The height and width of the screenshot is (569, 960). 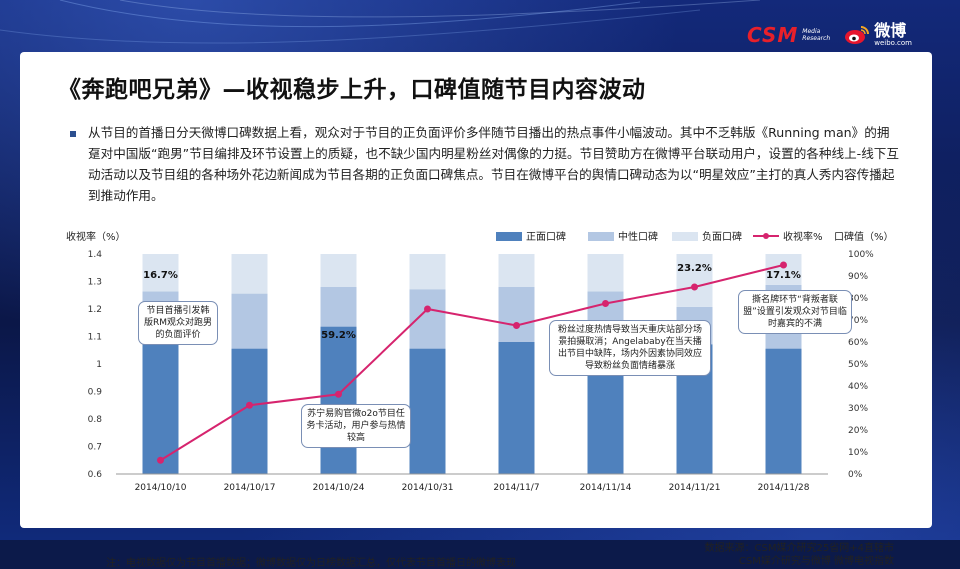 What do you see at coordinates (95, 338) in the screenshot?
I see `left-tick-label: 1.1` at bounding box center [95, 338].